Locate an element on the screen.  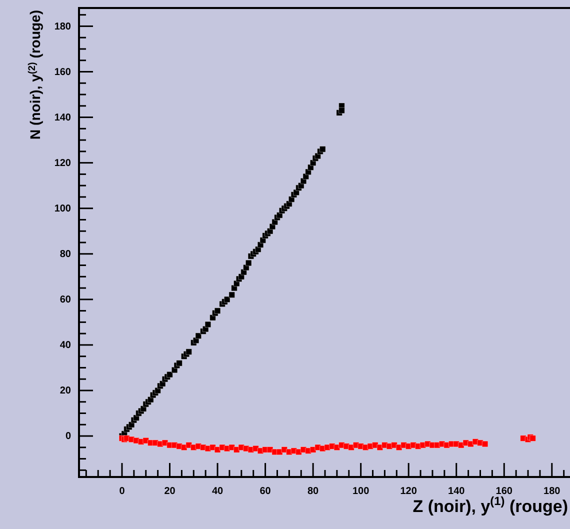
y-tick-label: 40 is located at coordinates (66, 346).